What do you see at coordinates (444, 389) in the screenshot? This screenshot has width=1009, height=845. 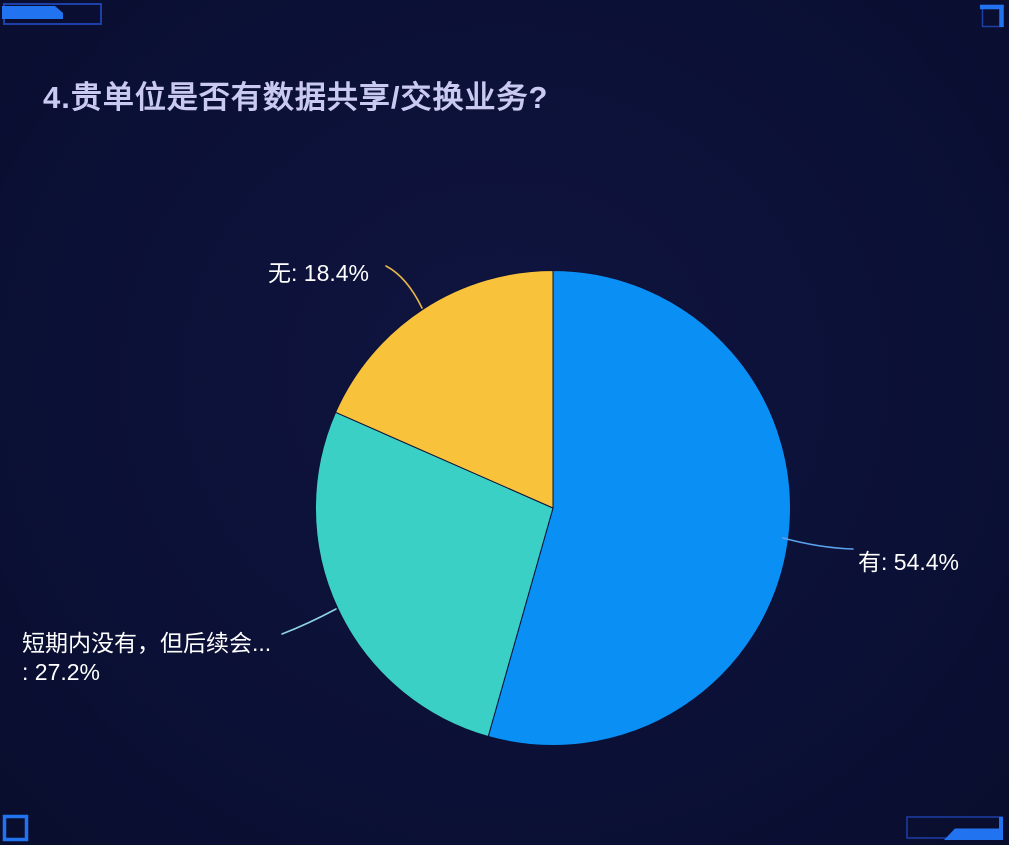 I see `pie-slice-no` at bounding box center [444, 389].